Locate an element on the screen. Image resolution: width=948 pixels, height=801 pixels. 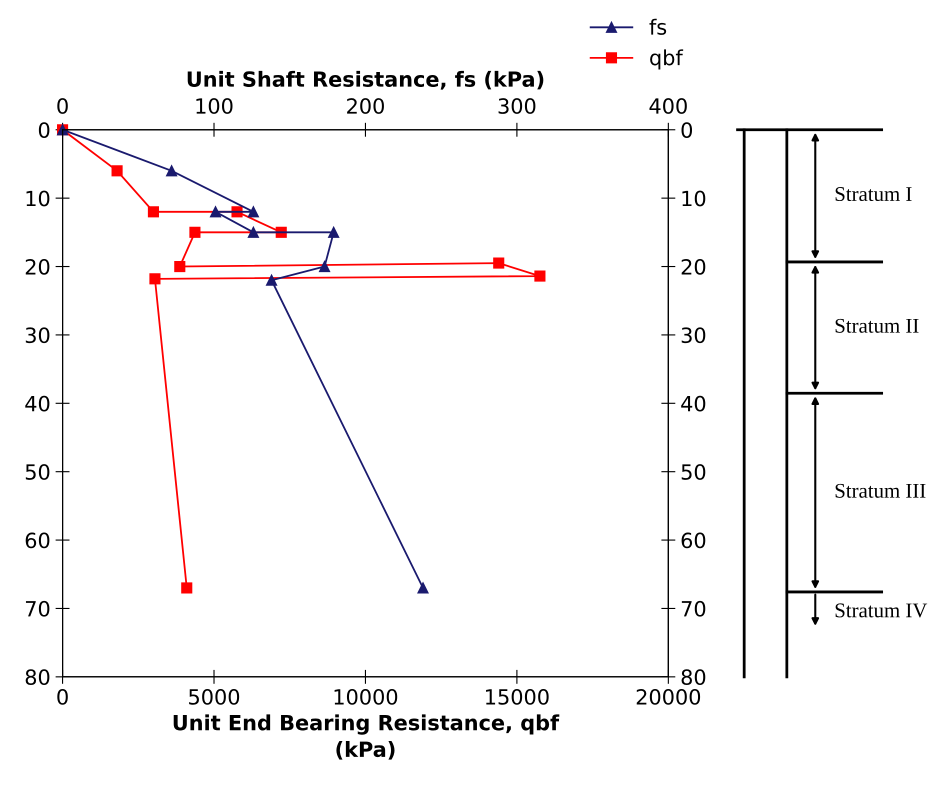
x2-tick-label: 400 is located at coordinates (668, 106).